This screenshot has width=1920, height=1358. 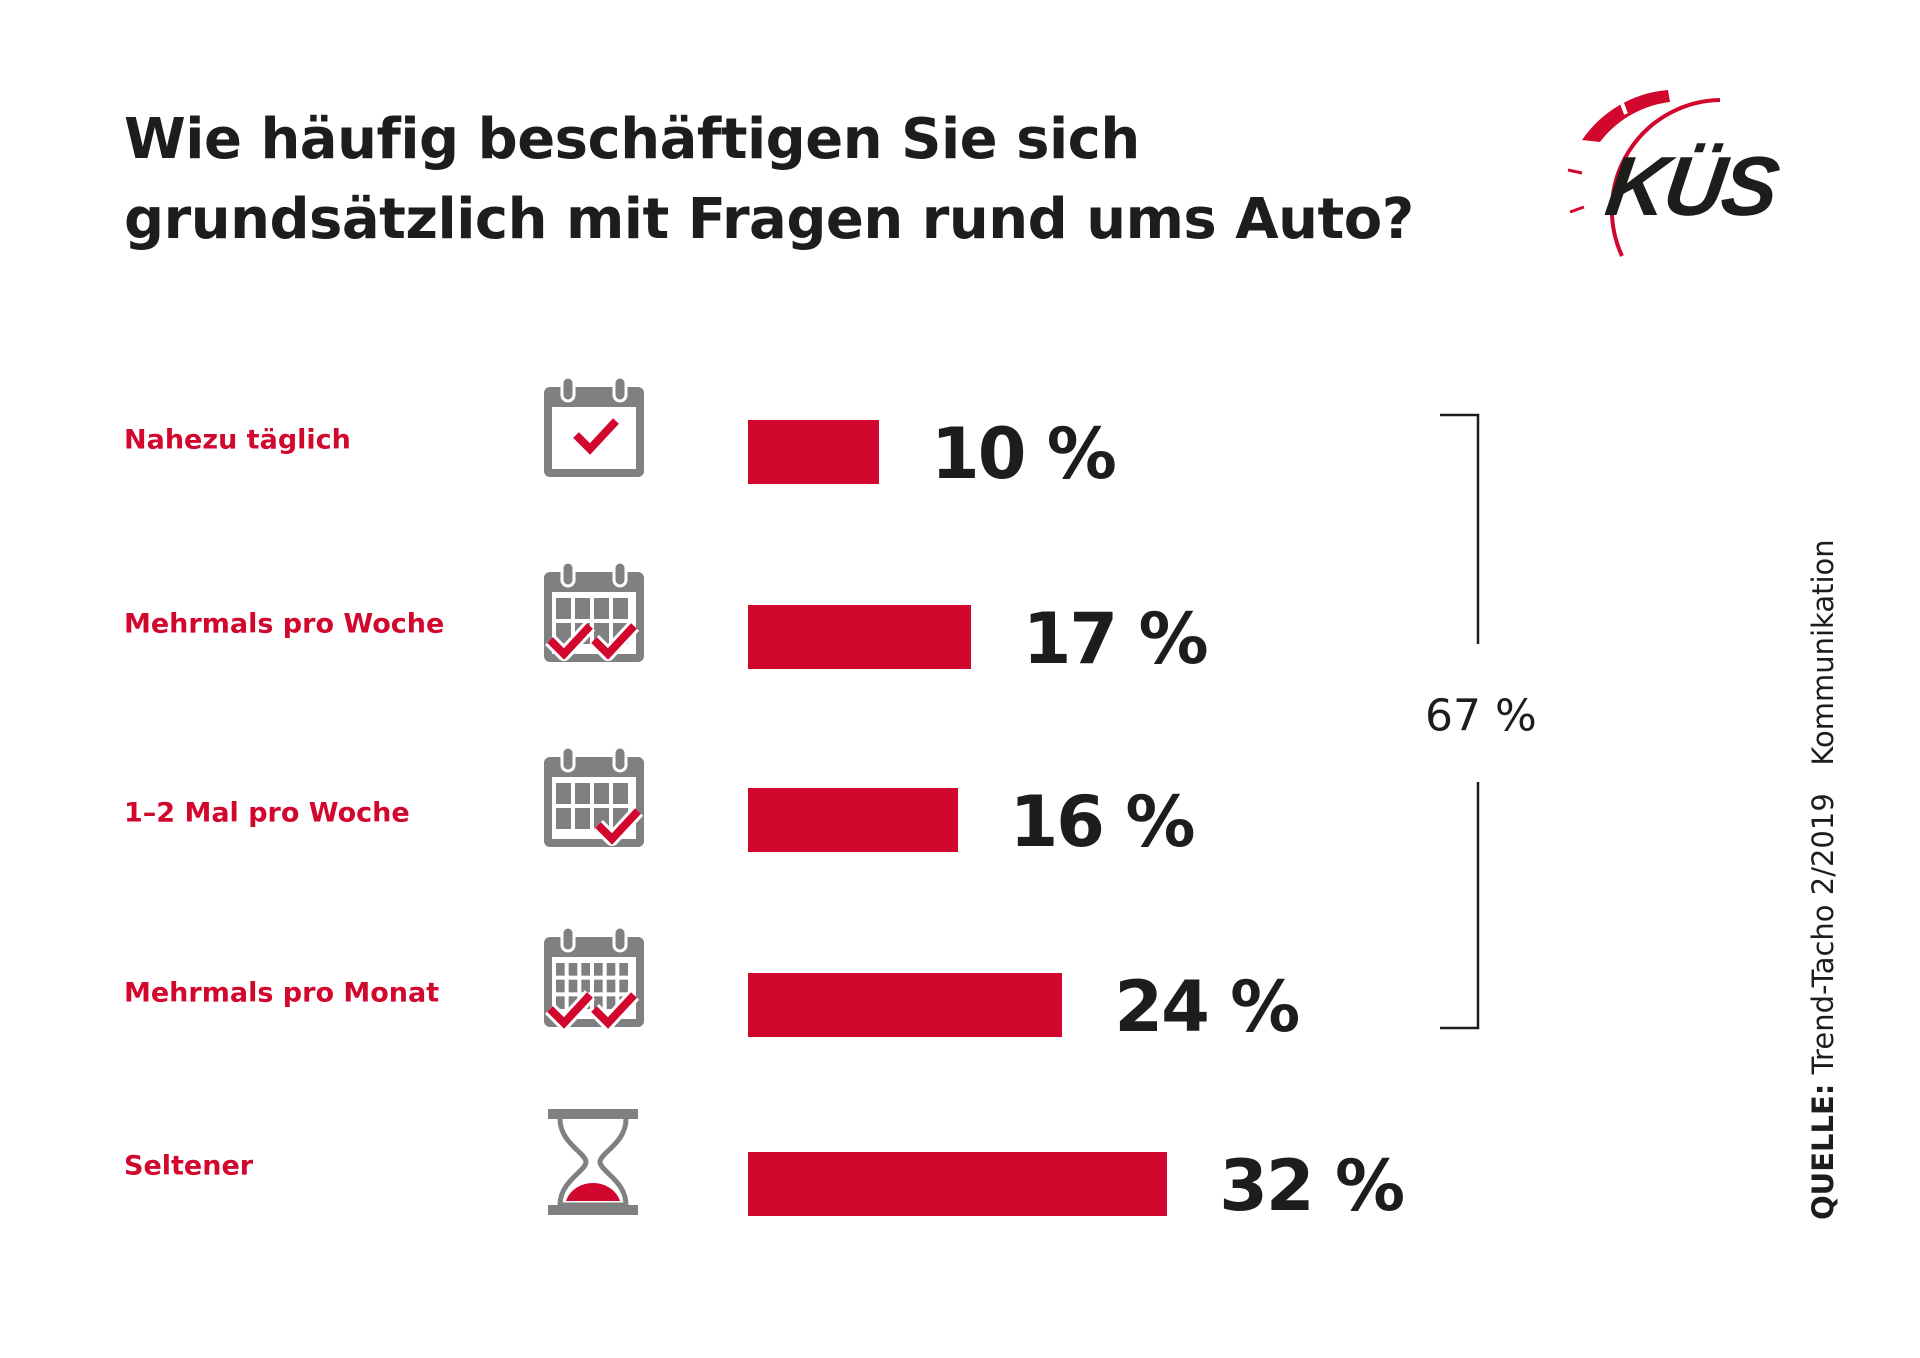 I want to click on title-line-2: grundsätzlich mit Fragen rund ums Auto?, so click(x=769, y=219).